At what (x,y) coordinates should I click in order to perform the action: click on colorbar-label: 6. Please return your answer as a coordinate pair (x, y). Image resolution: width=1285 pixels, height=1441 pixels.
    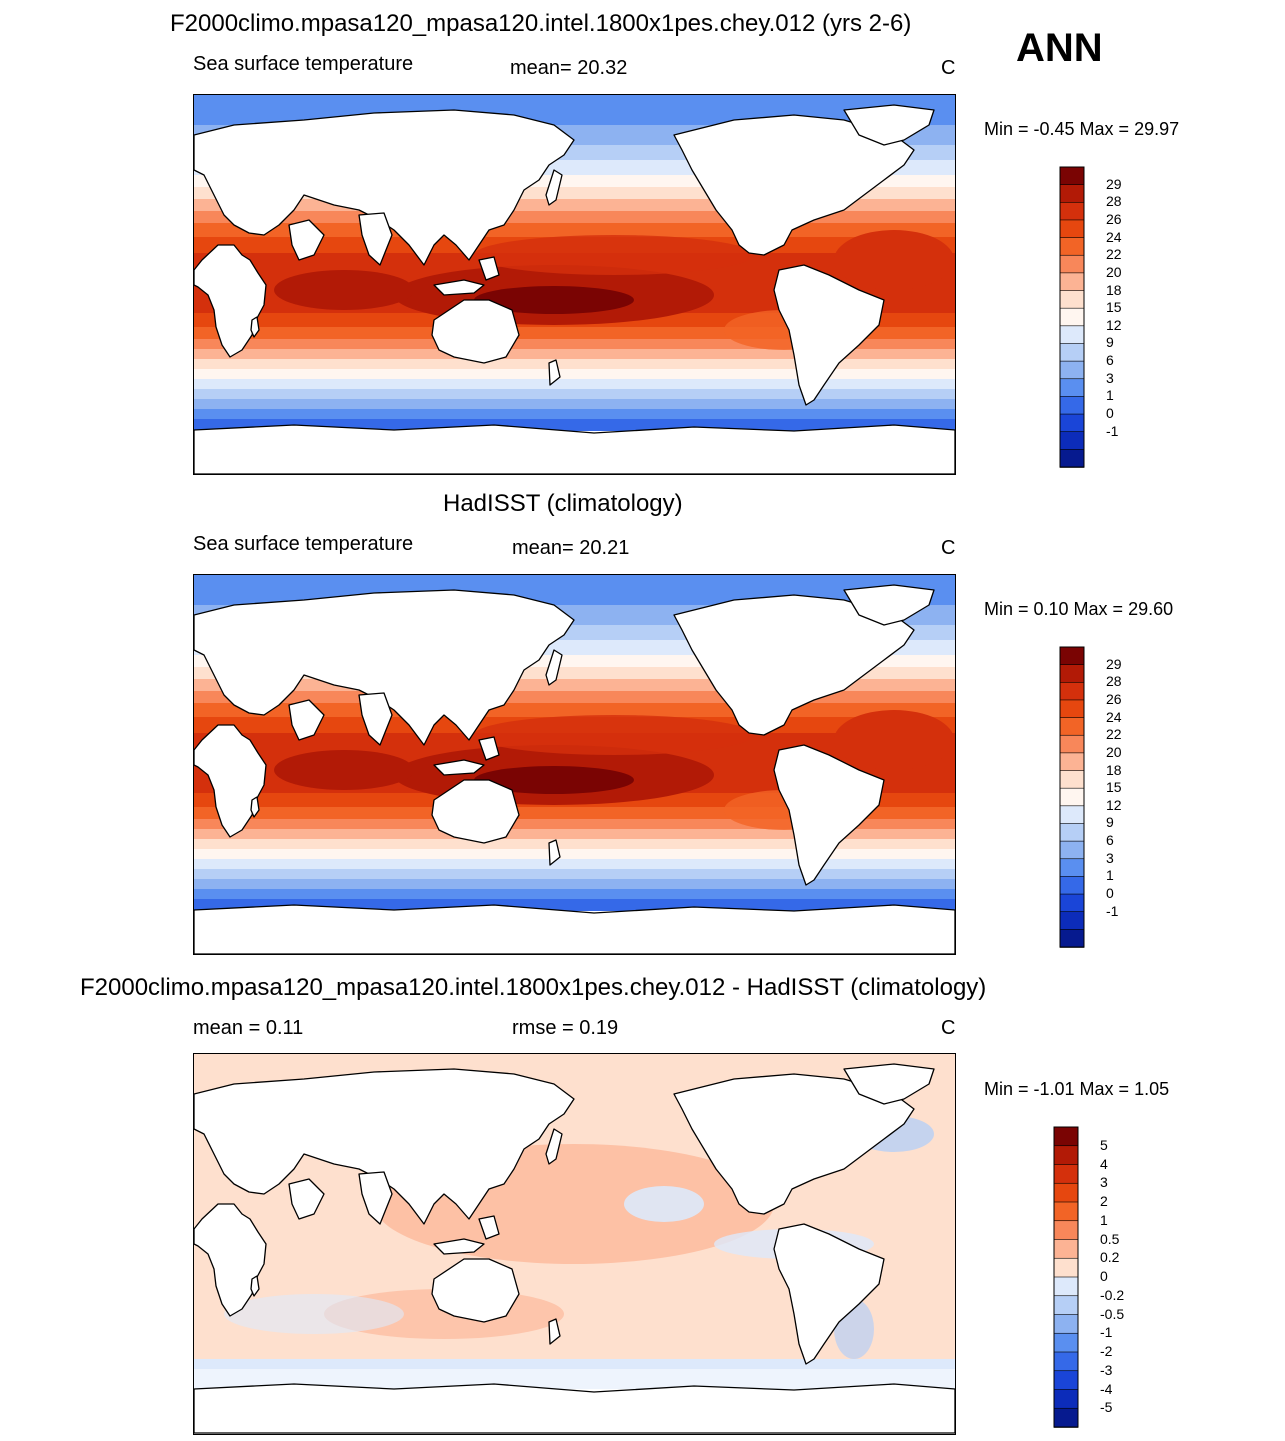
    Looking at the image, I should click on (1110, 840).